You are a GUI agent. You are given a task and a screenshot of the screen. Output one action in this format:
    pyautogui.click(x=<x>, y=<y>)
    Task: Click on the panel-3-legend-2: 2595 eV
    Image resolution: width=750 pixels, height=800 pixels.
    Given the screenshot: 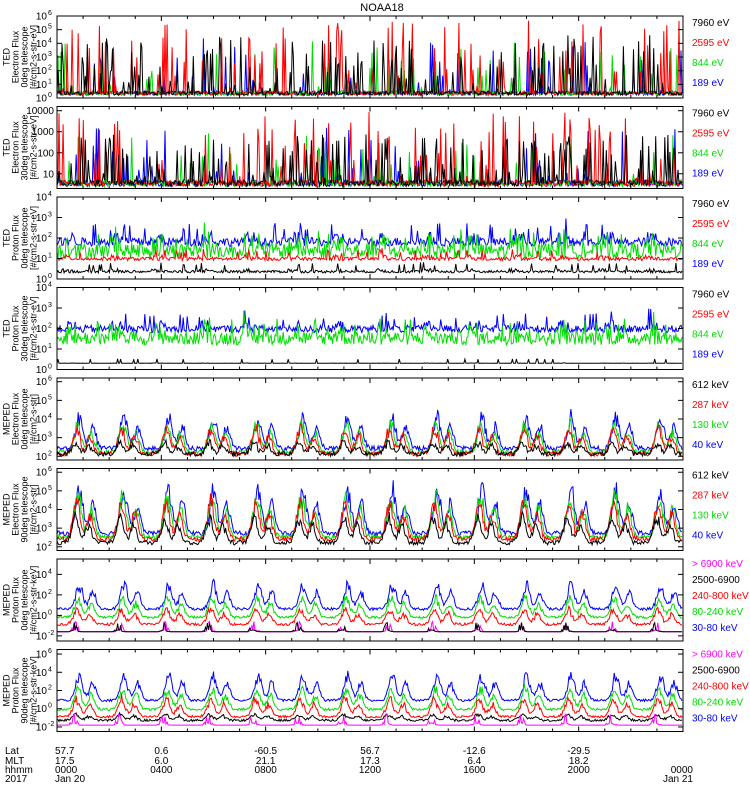 What is the action you would take?
    pyautogui.click(x=711, y=224)
    